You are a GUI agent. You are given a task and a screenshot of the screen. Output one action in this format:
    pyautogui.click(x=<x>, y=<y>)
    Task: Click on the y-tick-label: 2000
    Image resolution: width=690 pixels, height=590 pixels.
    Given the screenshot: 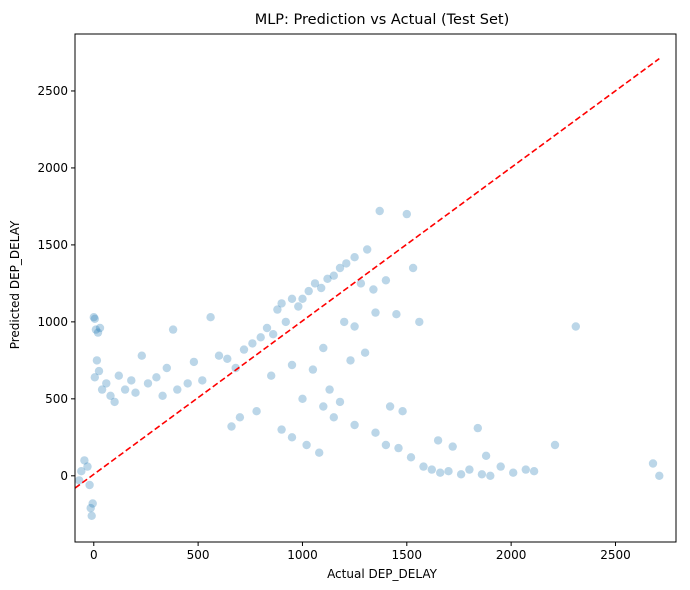 What is the action you would take?
    pyautogui.click(x=52, y=168)
    